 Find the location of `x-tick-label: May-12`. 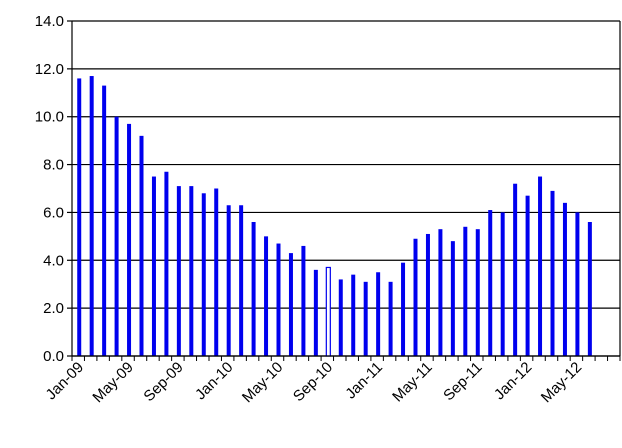

x-tick-label: May-12 is located at coordinates (561, 382).